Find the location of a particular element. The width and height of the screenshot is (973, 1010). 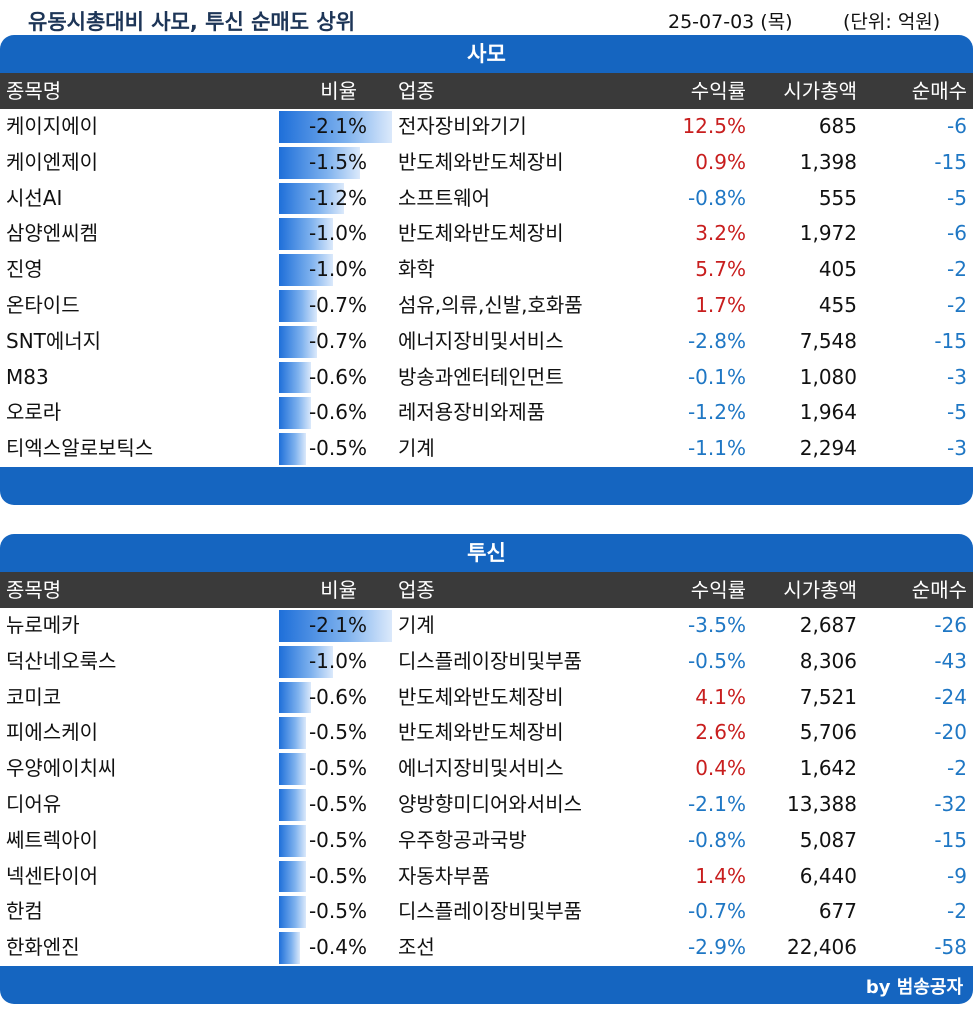

stock-name: 덕산네오룩스 is located at coordinates (61, 660).